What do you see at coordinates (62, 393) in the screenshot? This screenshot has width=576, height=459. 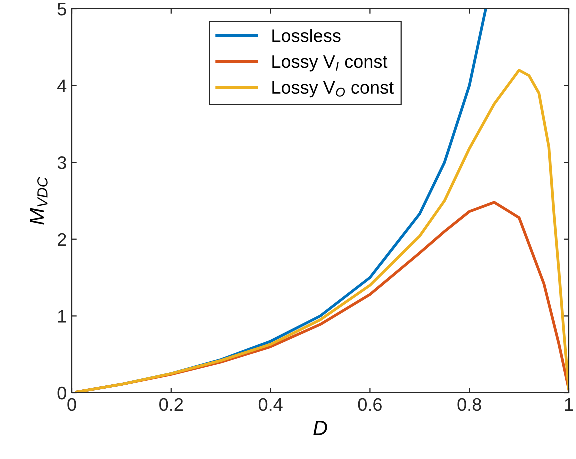 I see `y-tick-label: 0` at bounding box center [62, 393].